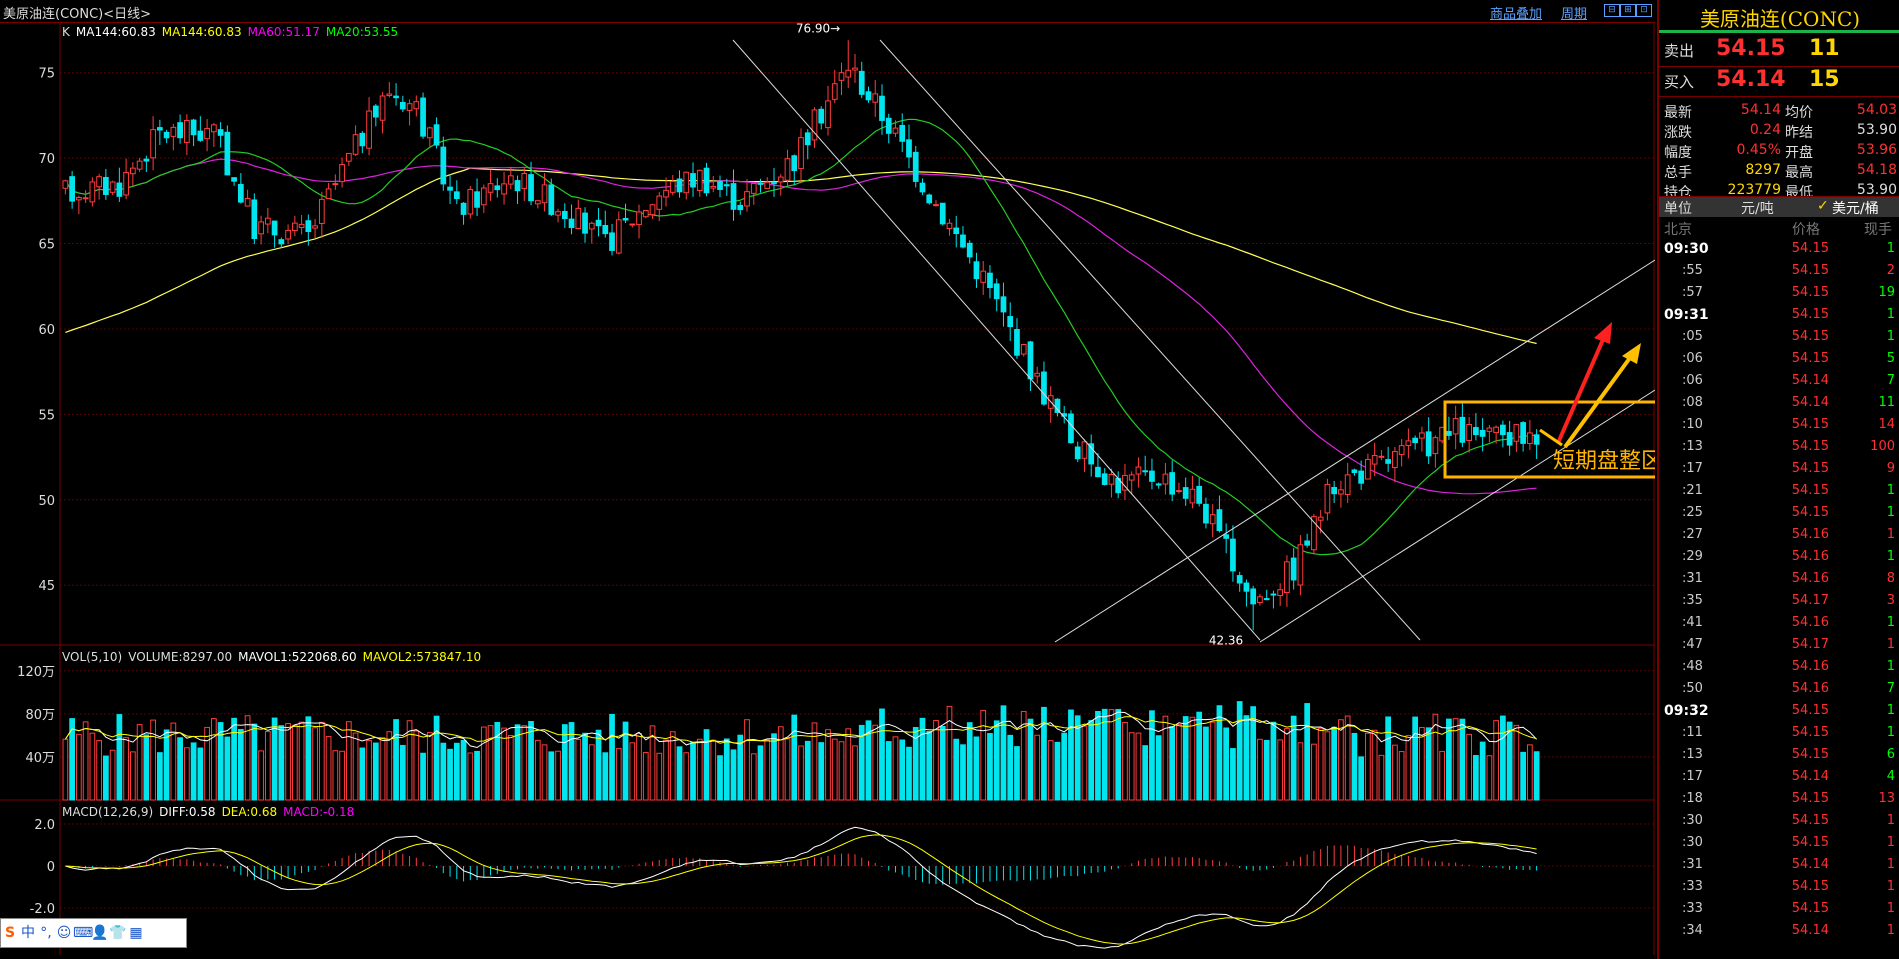 The width and height of the screenshot is (1899, 959). What do you see at coordinates (1810, 556) in the screenshot?
I see `tick-price: 54.16` at bounding box center [1810, 556].